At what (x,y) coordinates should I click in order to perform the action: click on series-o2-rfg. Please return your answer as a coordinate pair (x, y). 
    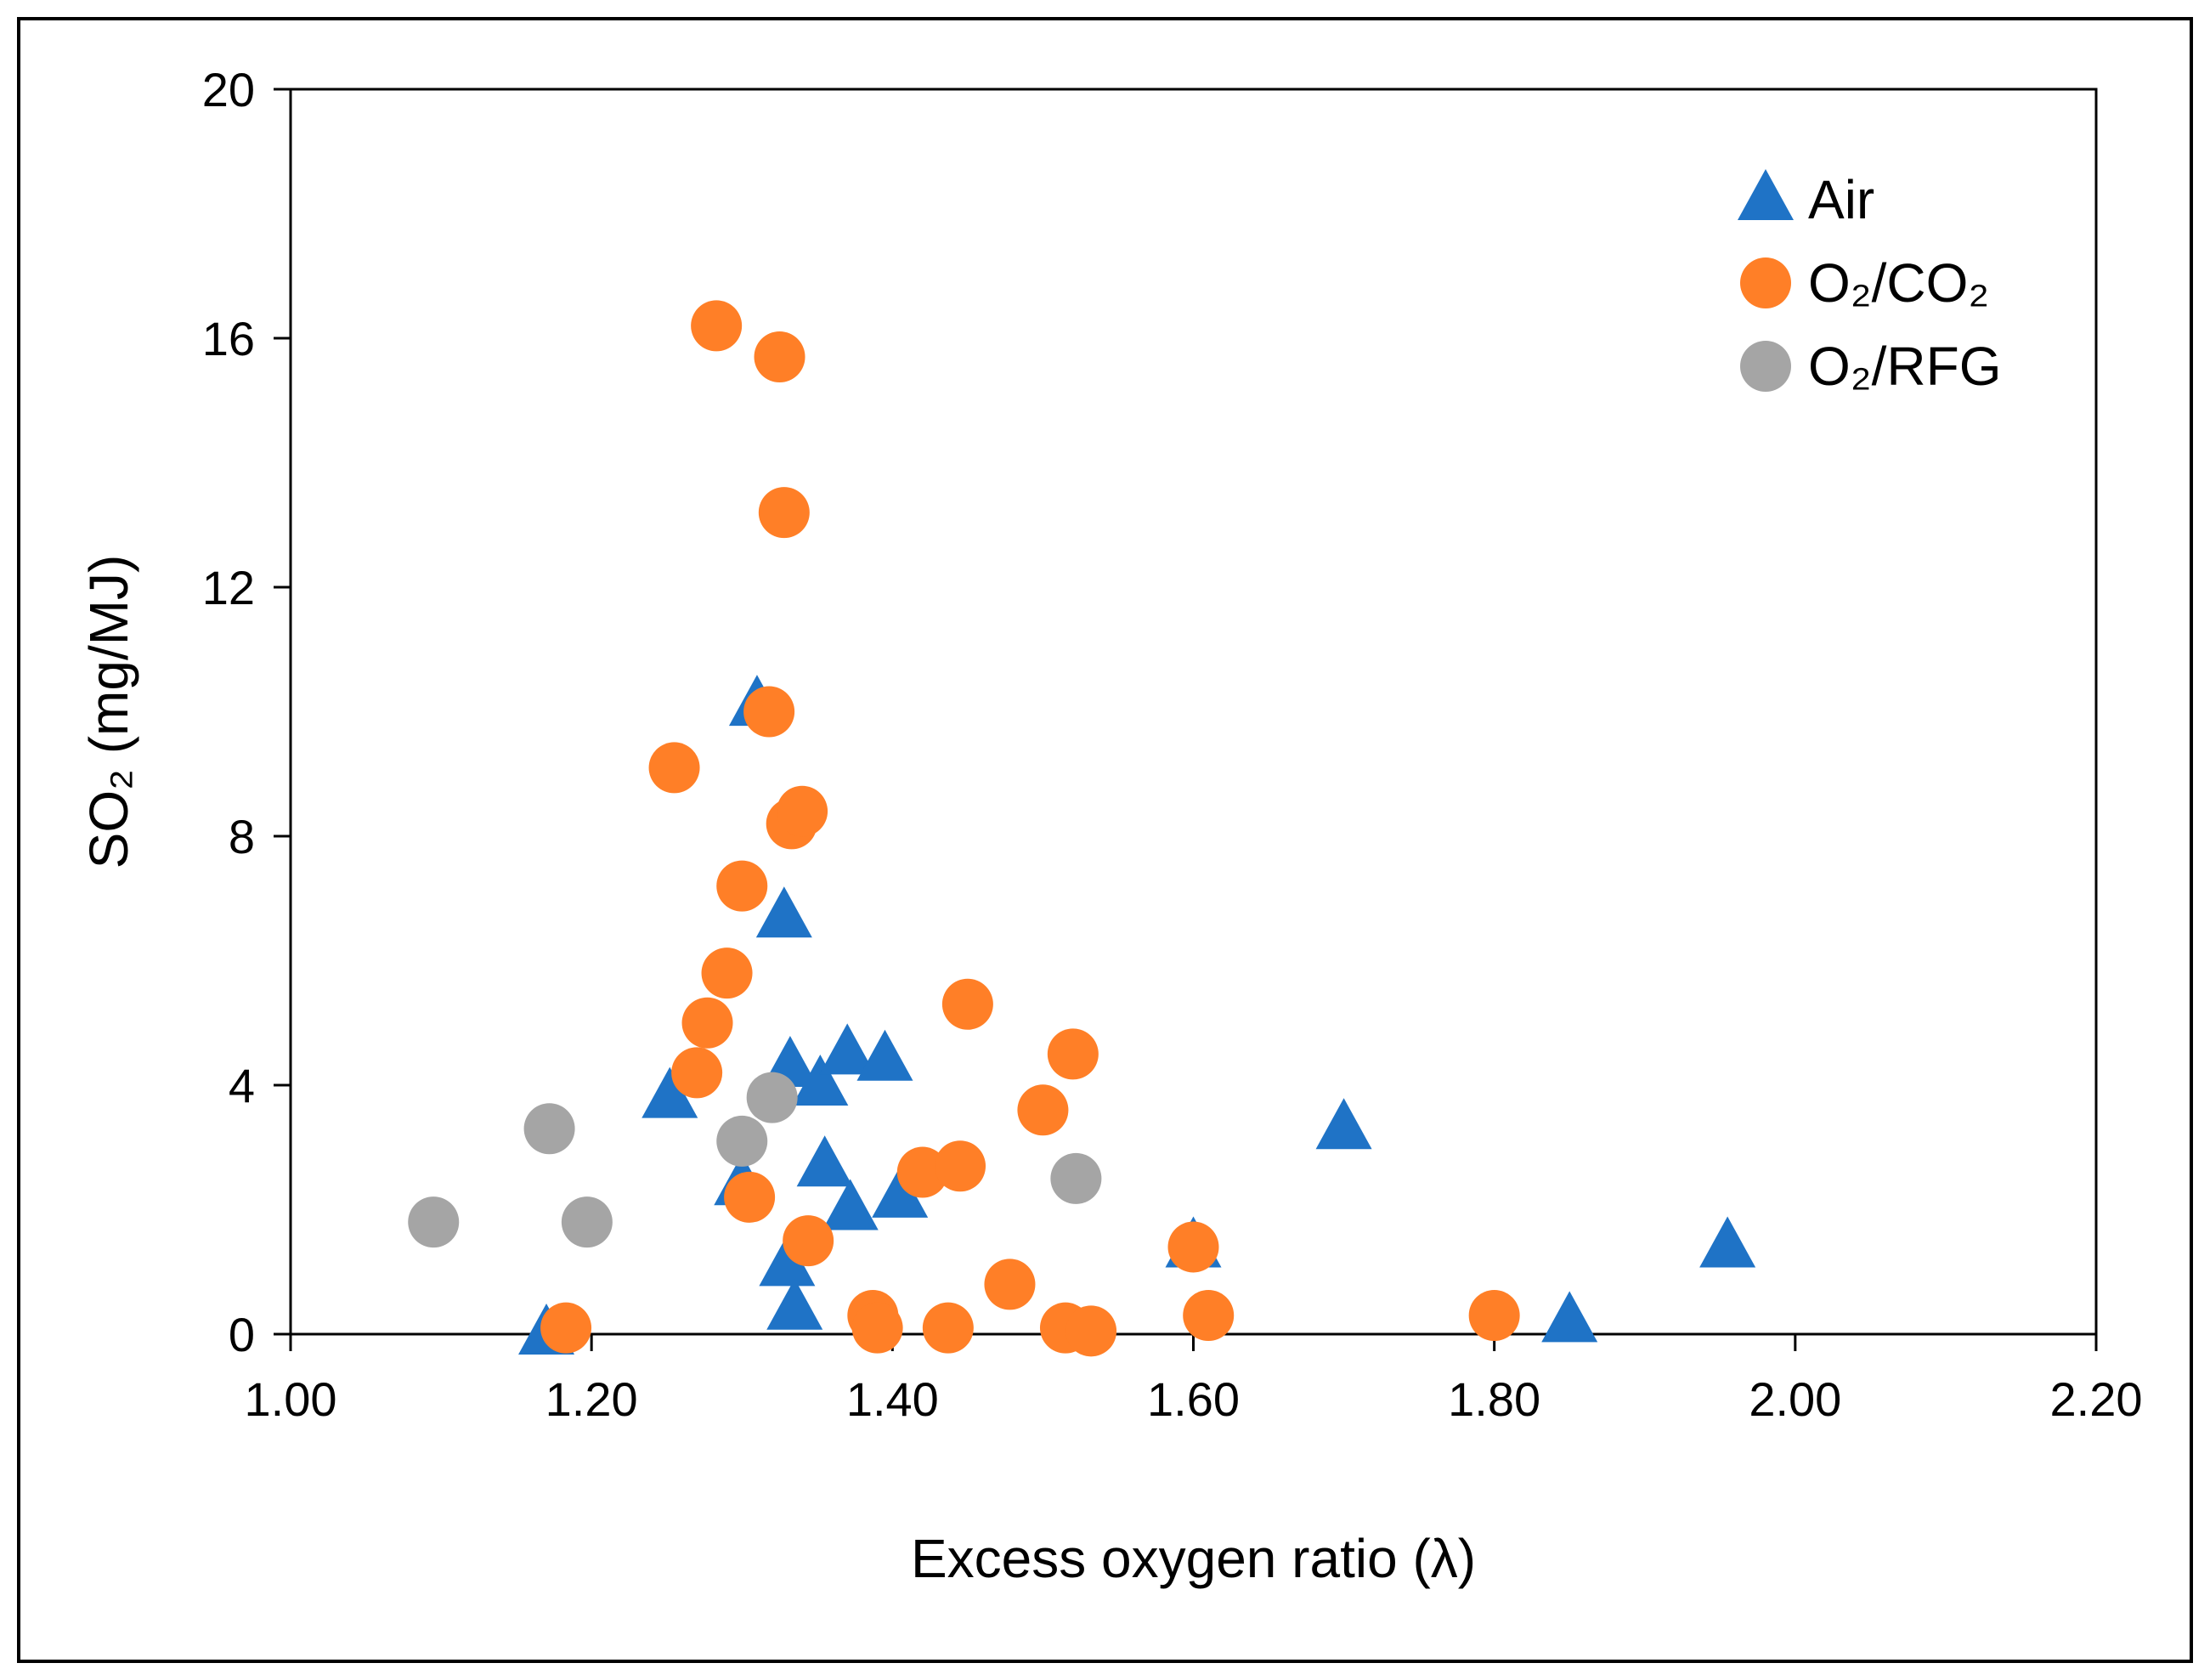
    Looking at the image, I should click on (755, 1160).